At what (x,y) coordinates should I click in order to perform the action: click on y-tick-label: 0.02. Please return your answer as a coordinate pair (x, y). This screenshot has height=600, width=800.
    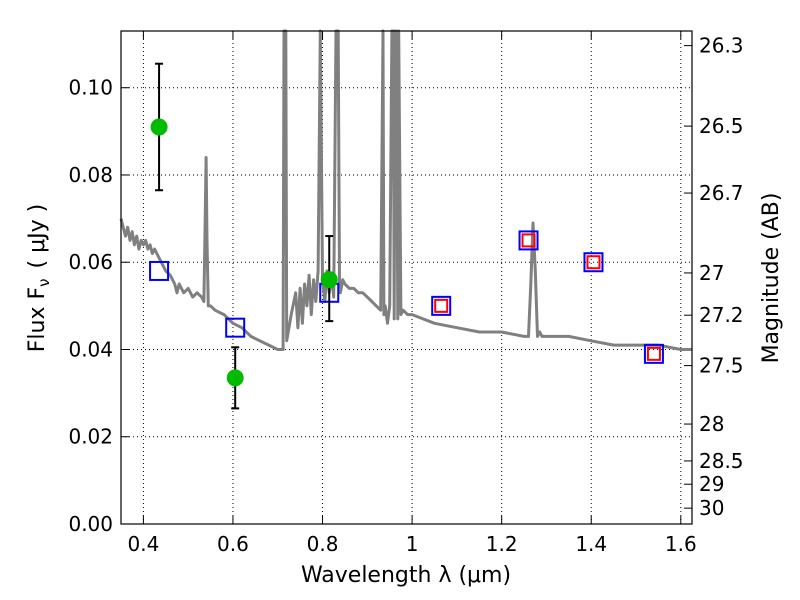
    Looking at the image, I should click on (90, 437).